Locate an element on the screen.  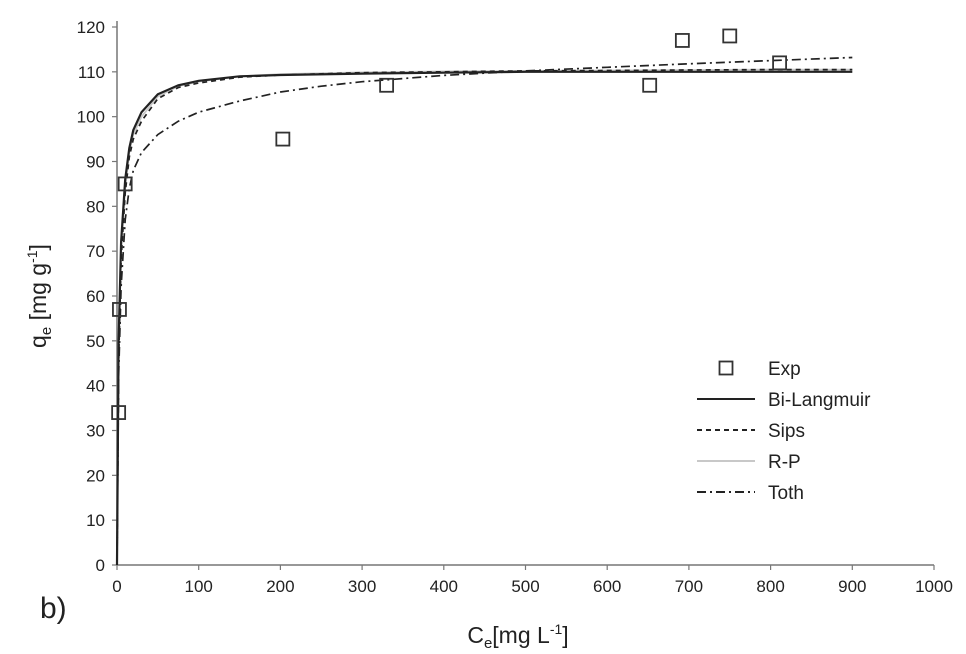
x-tick-label: 0 is located at coordinates (116, 586).